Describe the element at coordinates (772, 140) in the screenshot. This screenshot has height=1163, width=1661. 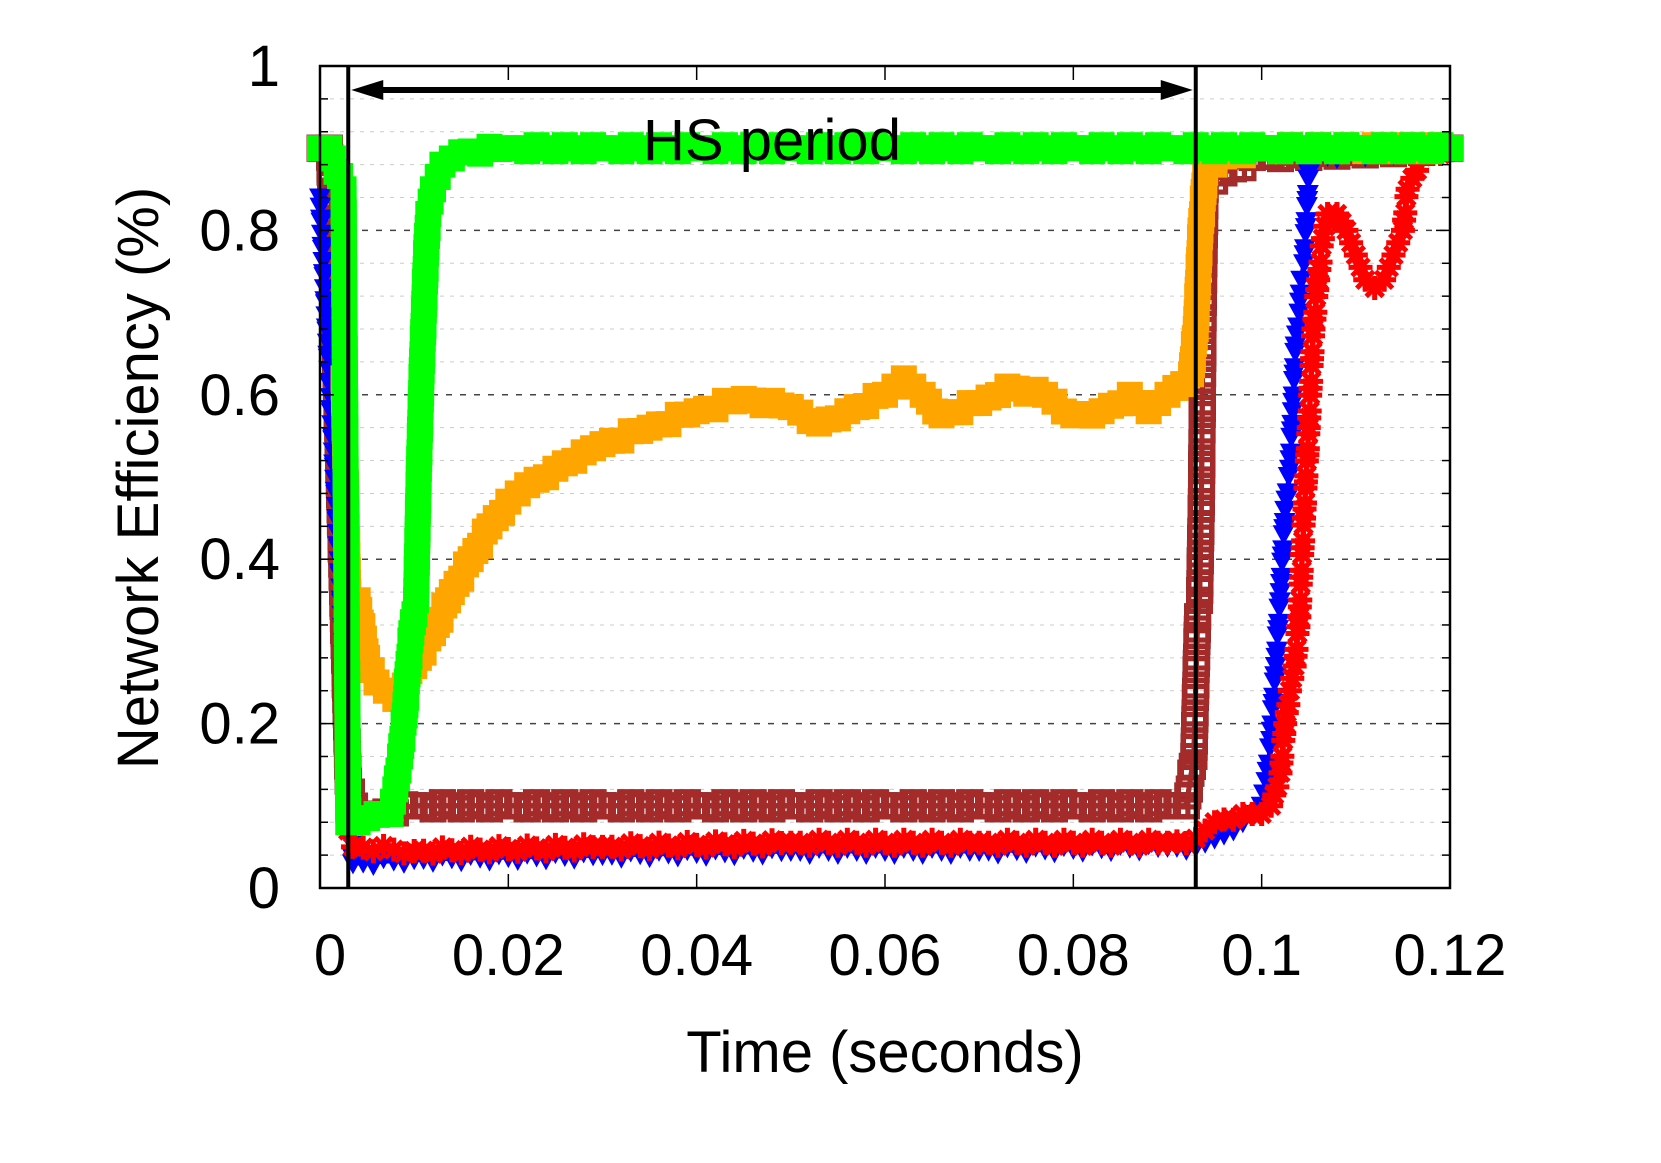
I see `period-label: HS period` at that location.